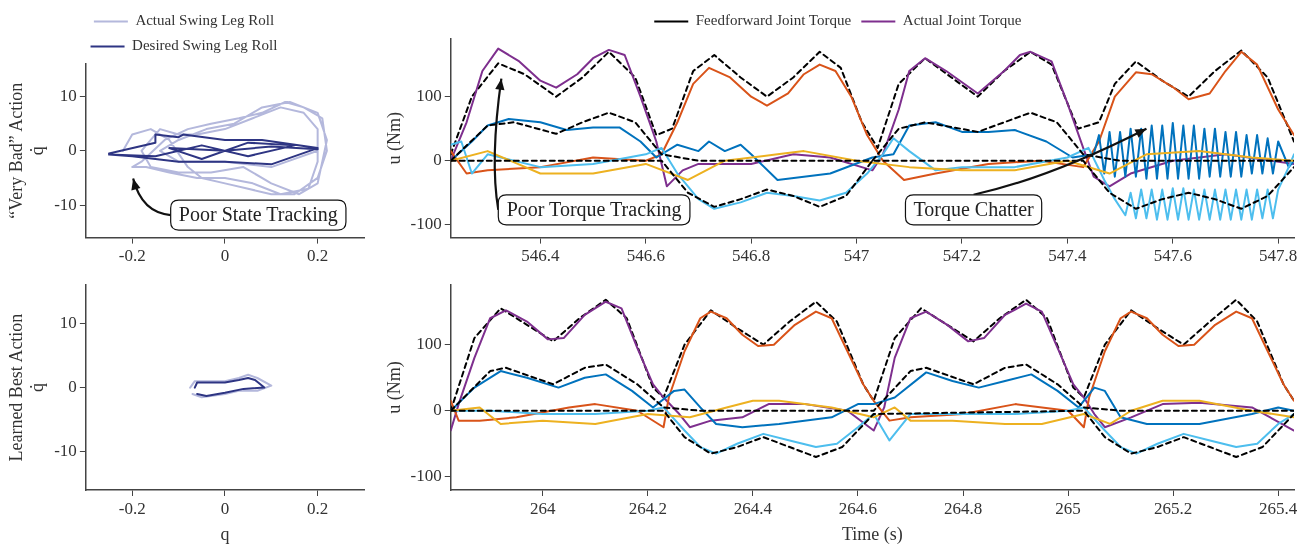  What do you see at coordinates (205, 45) in the screenshot?
I see `legend-label: Desired Swing Leg Roll` at bounding box center [205, 45].